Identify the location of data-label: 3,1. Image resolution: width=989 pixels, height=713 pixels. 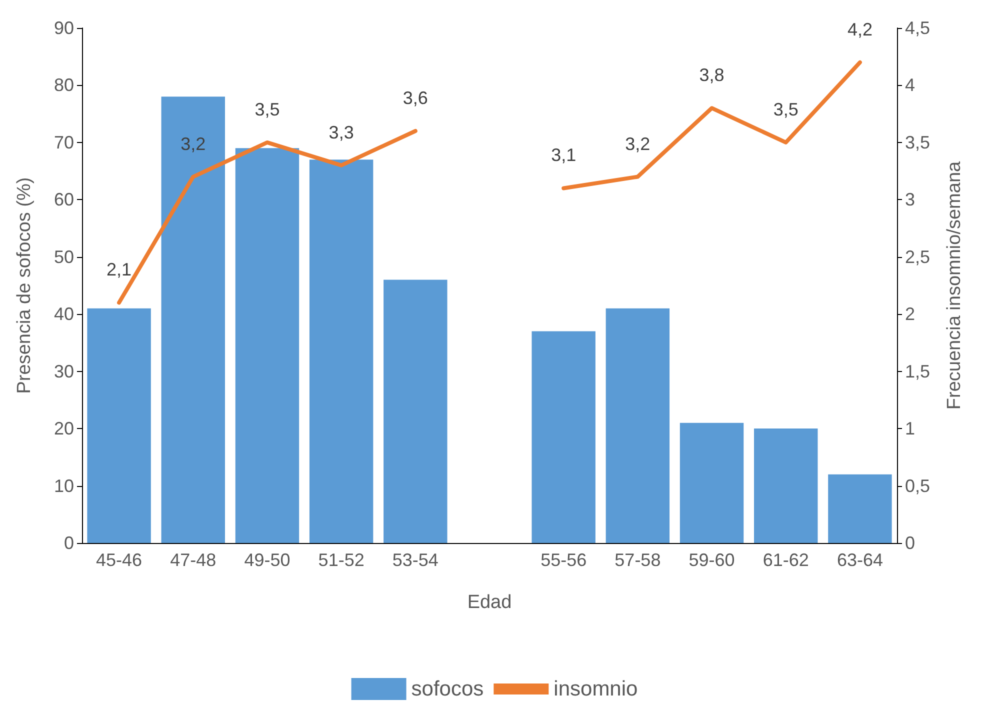
(563, 155).